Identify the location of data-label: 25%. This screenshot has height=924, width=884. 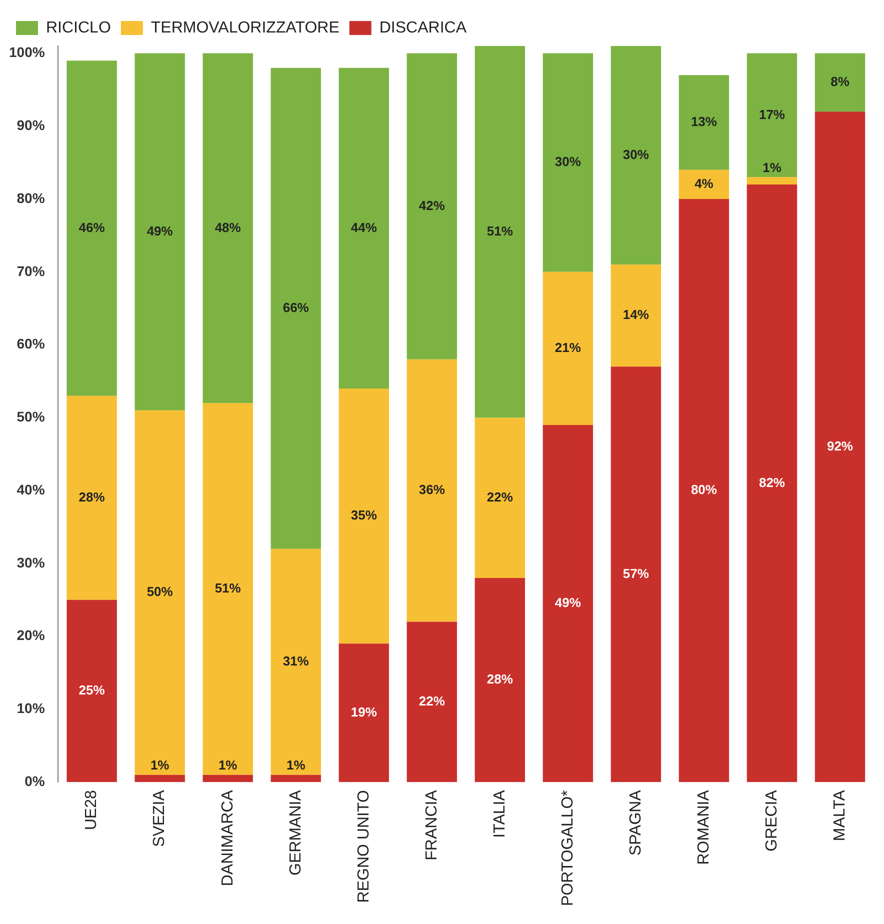
(92, 690).